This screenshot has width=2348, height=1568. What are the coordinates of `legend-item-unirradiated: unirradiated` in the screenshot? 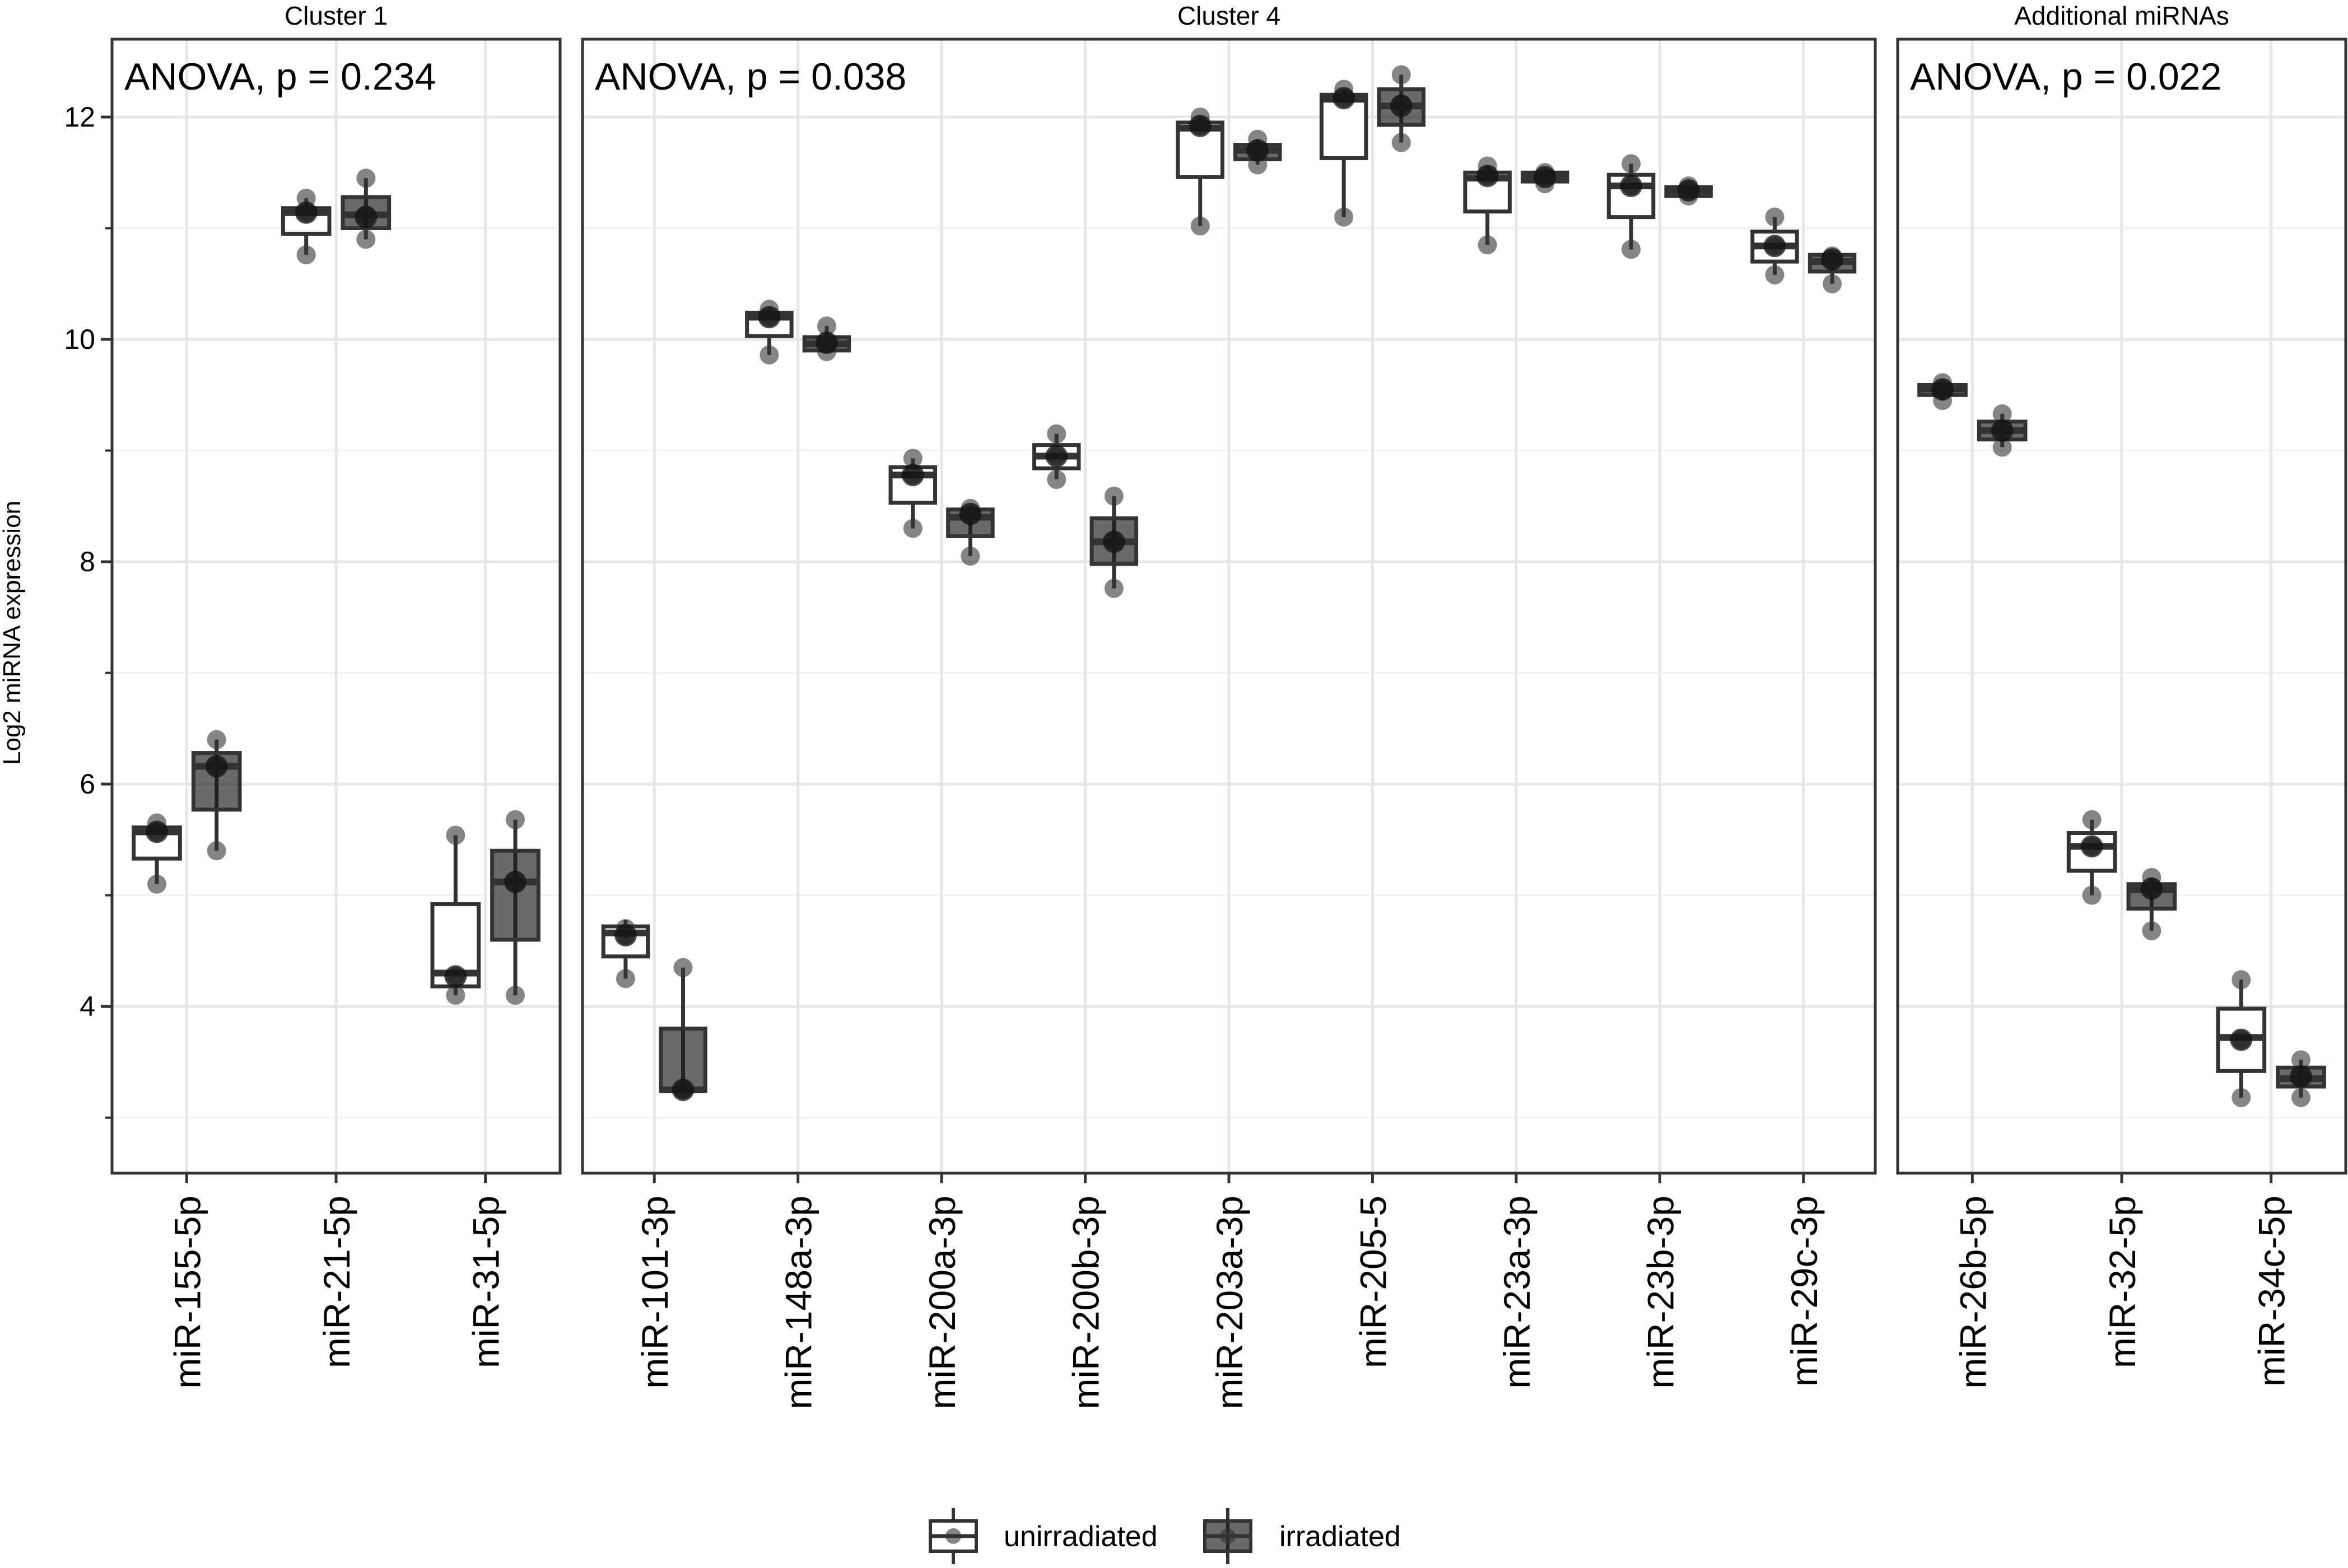 It's located at (1043, 1536).